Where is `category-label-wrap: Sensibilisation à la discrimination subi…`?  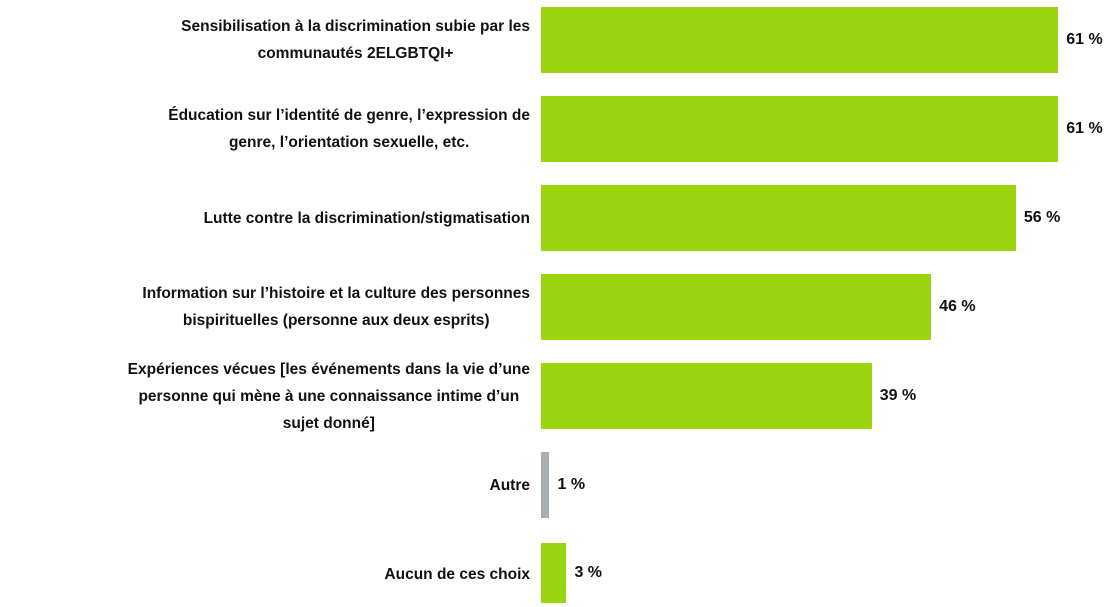 category-label-wrap: Sensibilisation à la discrimination subi… is located at coordinates (355, 40).